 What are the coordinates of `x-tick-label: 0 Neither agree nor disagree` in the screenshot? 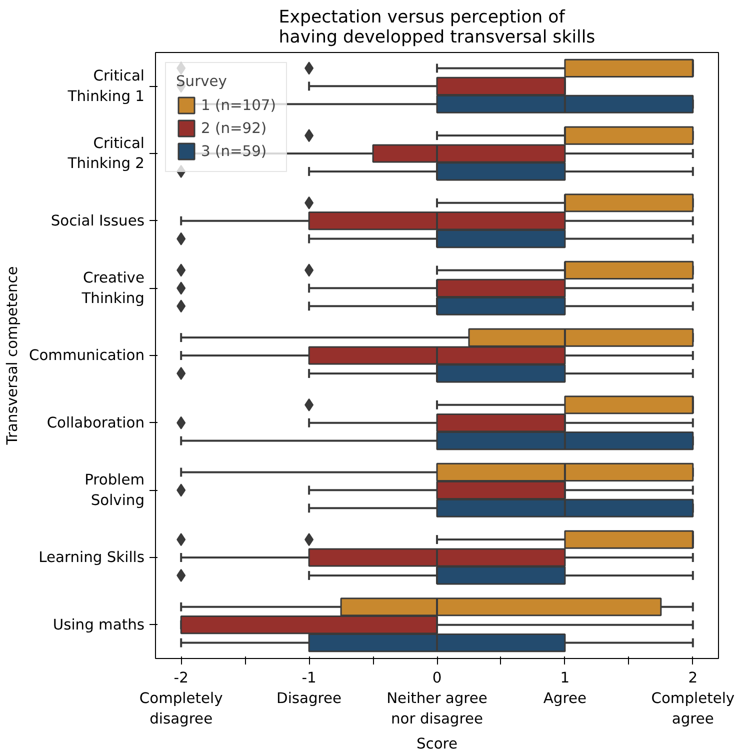 It's located at (437, 699).